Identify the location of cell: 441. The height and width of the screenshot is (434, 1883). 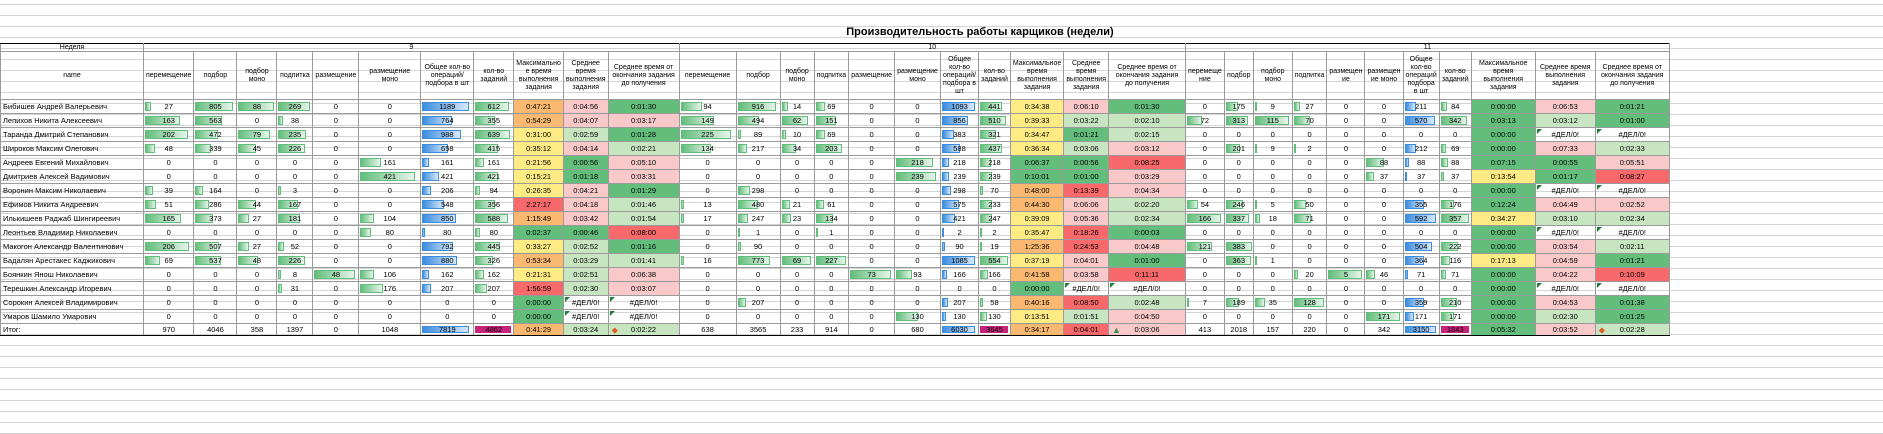
(994, 106).